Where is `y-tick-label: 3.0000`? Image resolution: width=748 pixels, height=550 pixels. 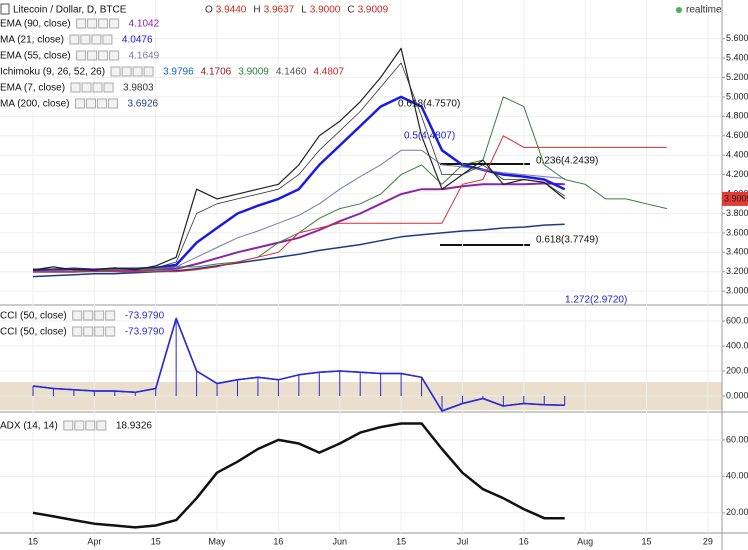
y-tick-label: 3.0000 is located at coordinates (737, 291).